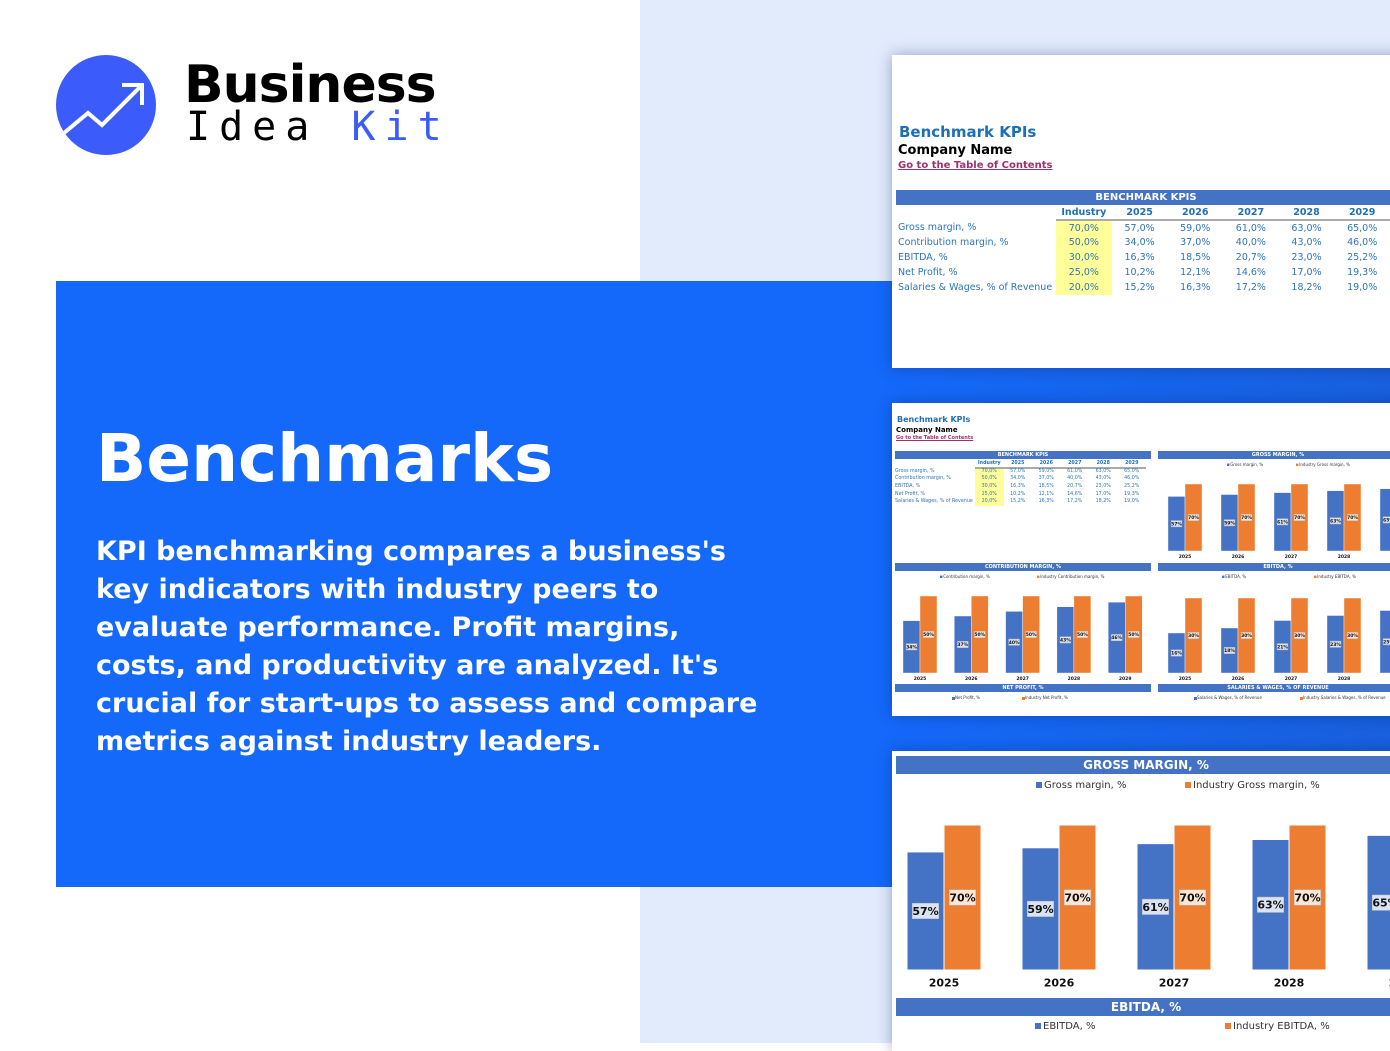  What do you see at coordinates (252, 127) in the screenshot?
I see `brand-word-idea: Idea` at bounding box center [252, 127].